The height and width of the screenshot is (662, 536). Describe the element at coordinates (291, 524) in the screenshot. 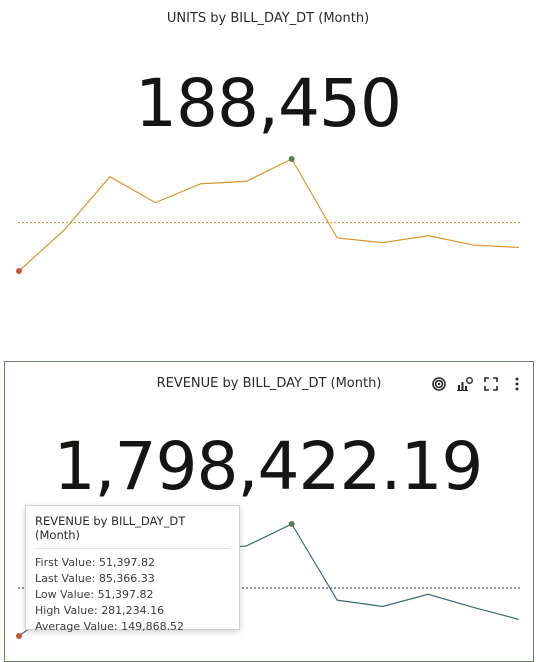

I see `revenue-high-point` at that location.